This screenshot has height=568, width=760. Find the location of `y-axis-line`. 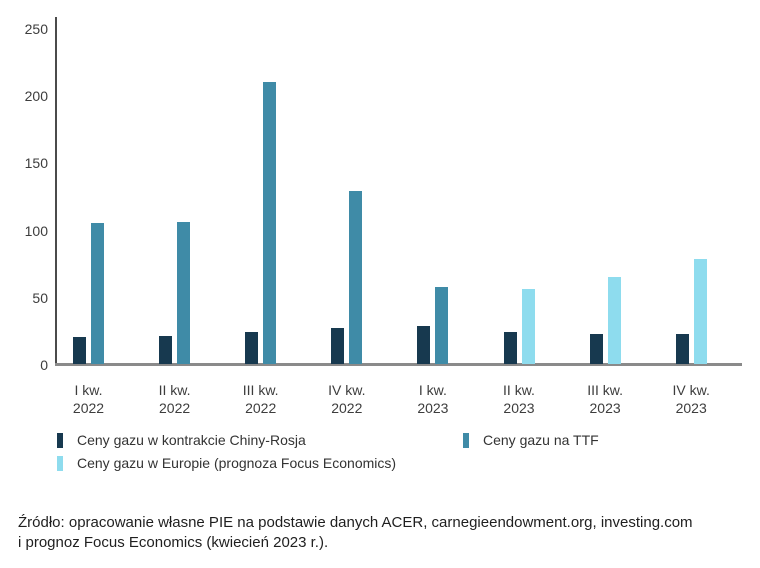

y-axis-line is located at coordinates (56, 190).